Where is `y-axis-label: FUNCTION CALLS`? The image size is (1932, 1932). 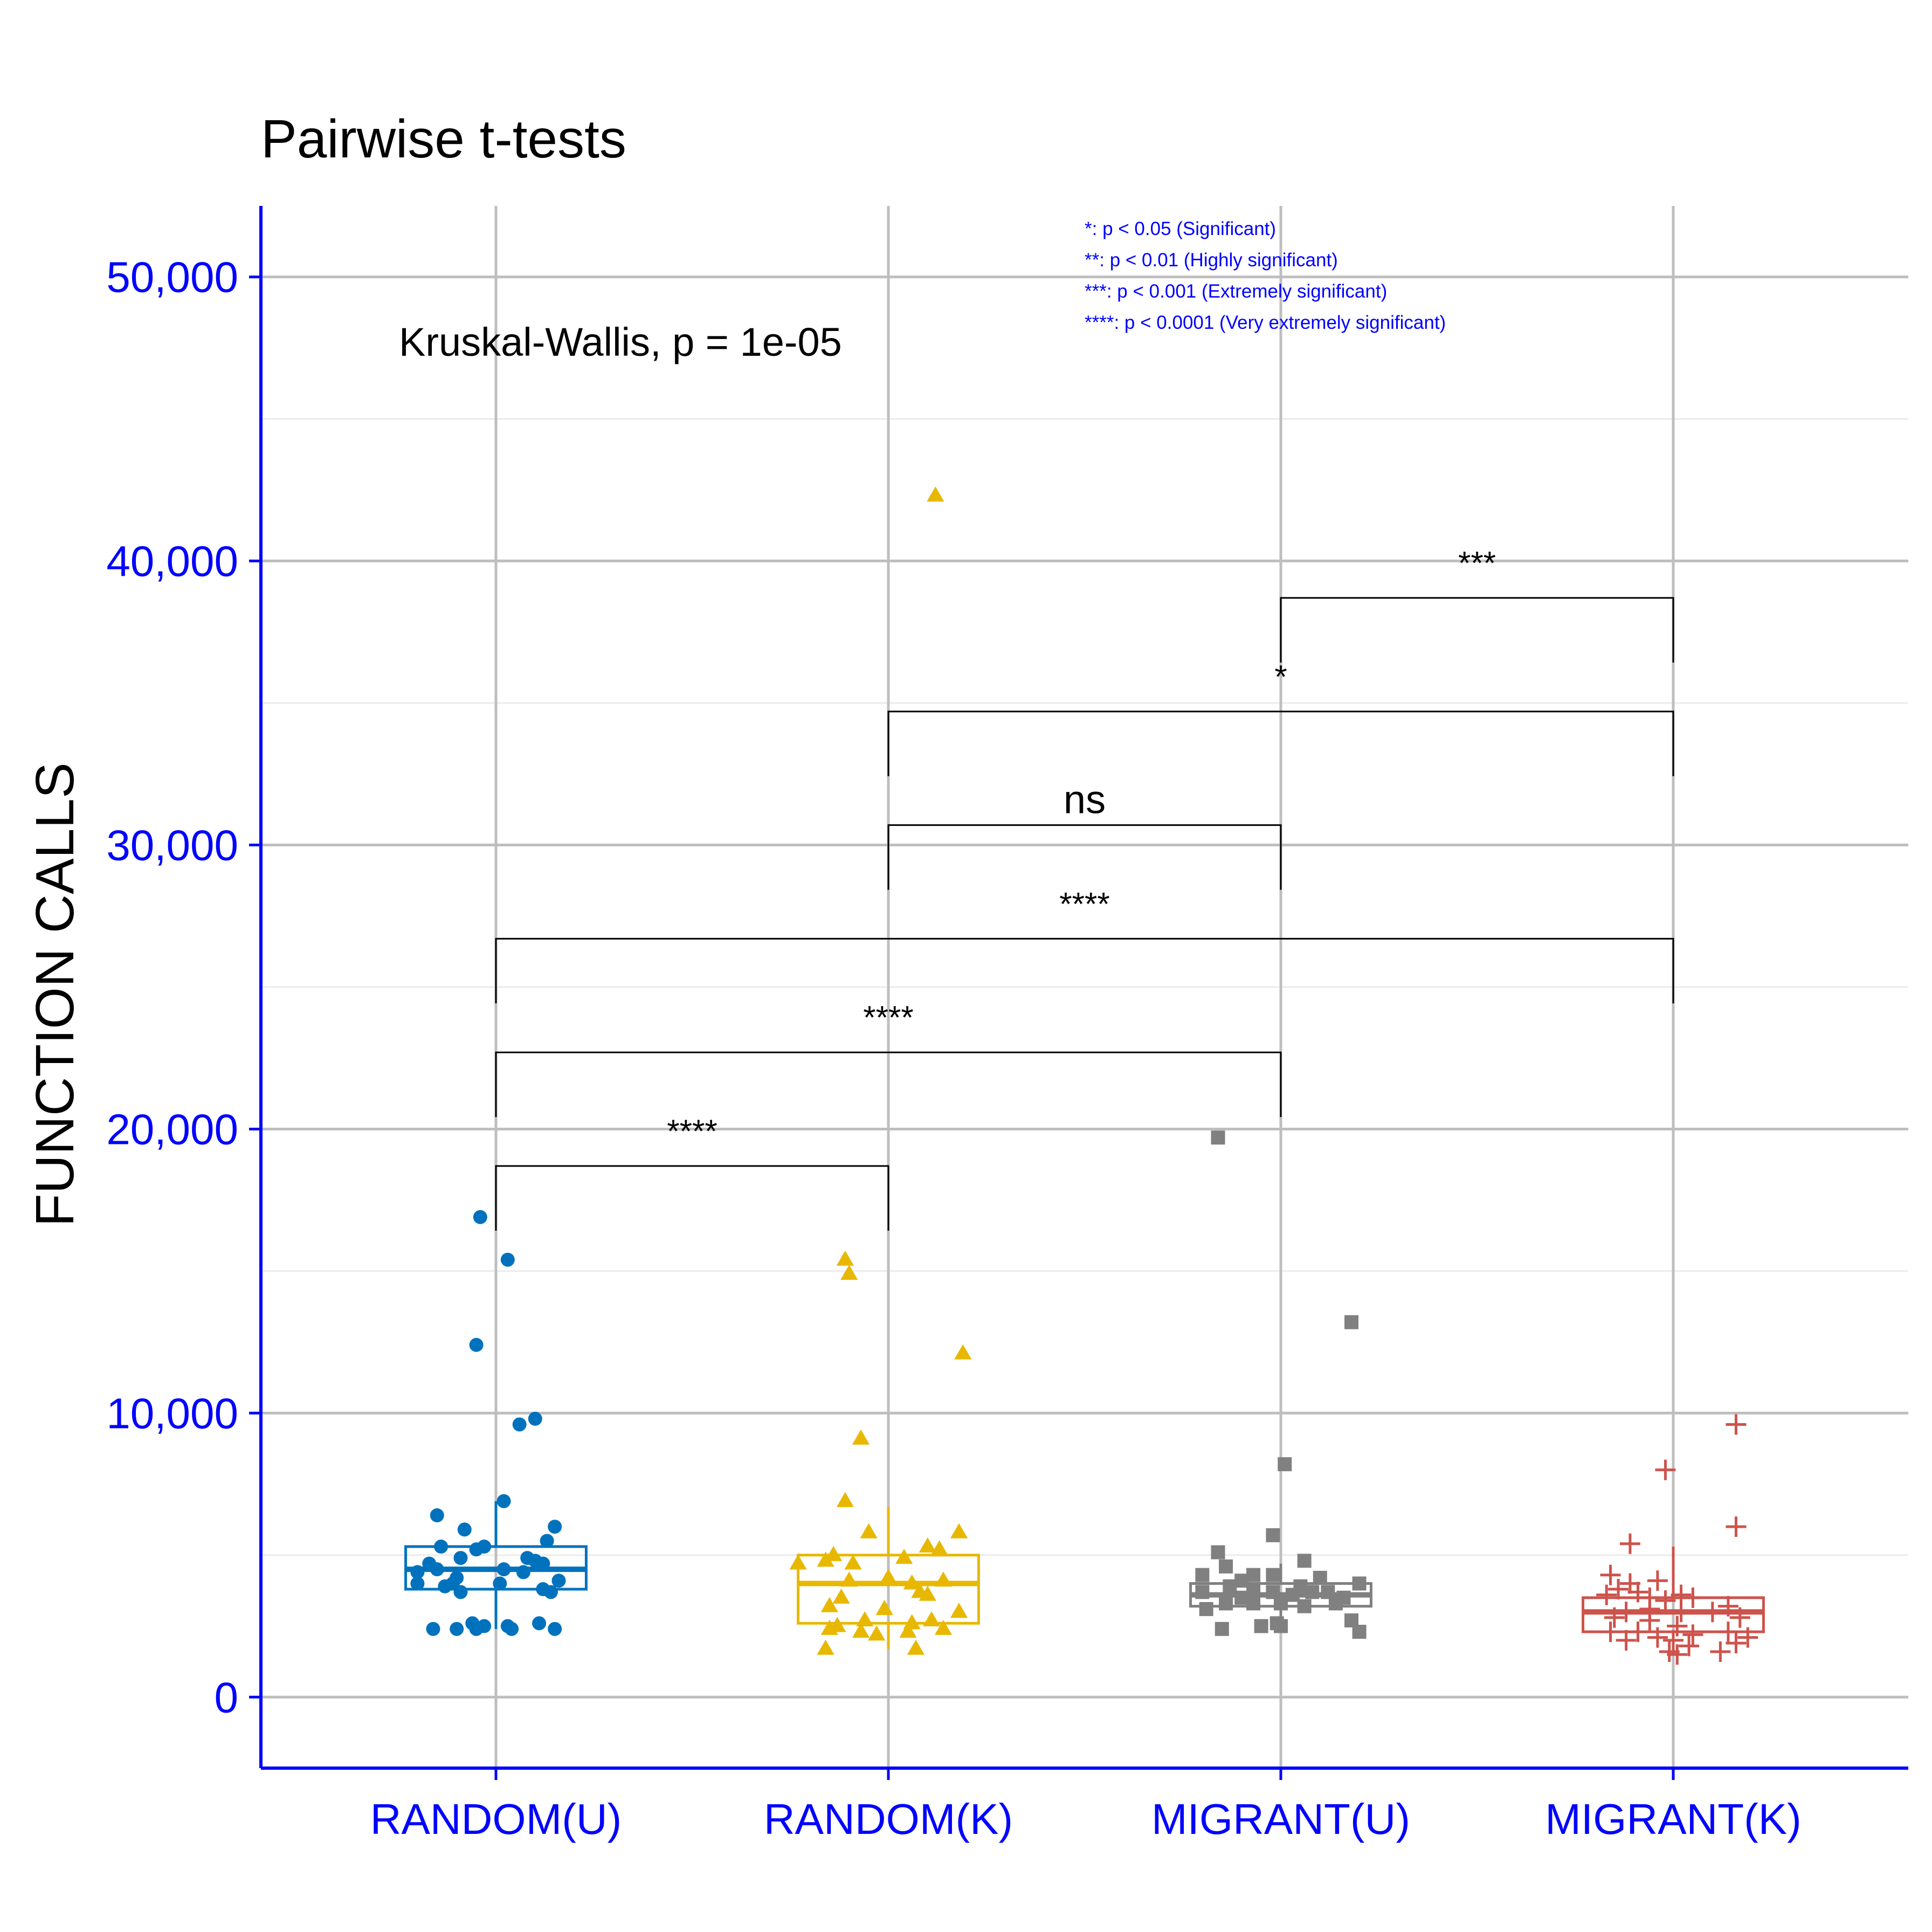 y-axis-label: FUNCTION CALLS is located at coordinates (55, 994).